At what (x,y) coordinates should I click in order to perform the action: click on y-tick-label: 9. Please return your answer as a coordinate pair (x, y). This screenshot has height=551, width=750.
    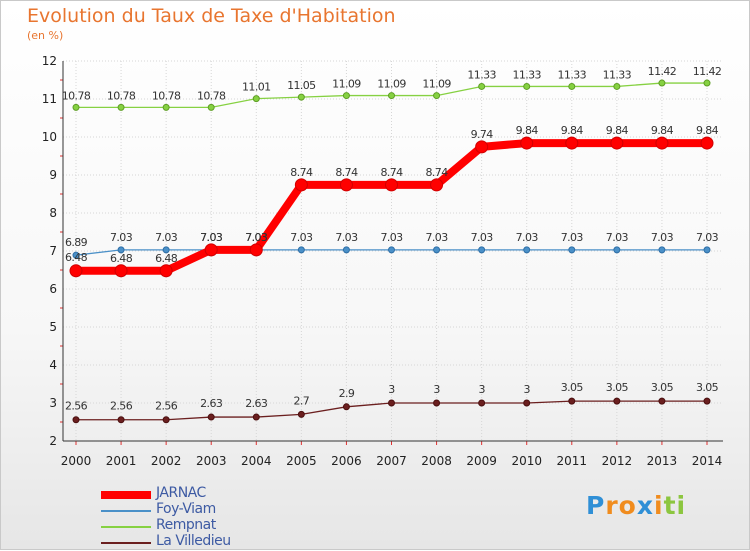
    Looking at the image, I should click on (53, 175).